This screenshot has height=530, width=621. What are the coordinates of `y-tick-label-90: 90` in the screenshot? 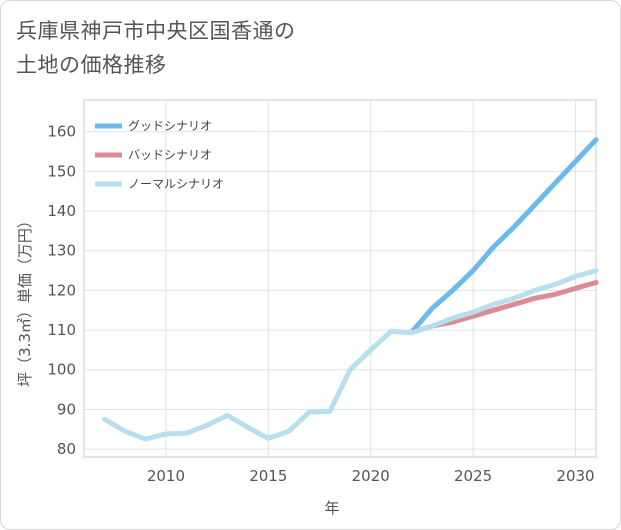 It's located at (66, 409).